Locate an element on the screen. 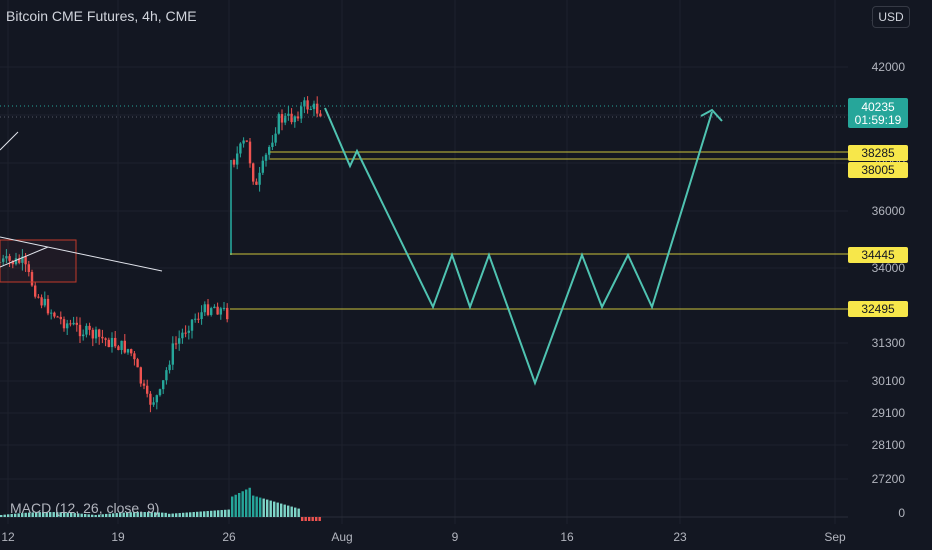 Image resolution: width=932 pixels, height=550 pixels. macd-label: MACD (12, 26, close, 9) is located at coordinates (85, 508).